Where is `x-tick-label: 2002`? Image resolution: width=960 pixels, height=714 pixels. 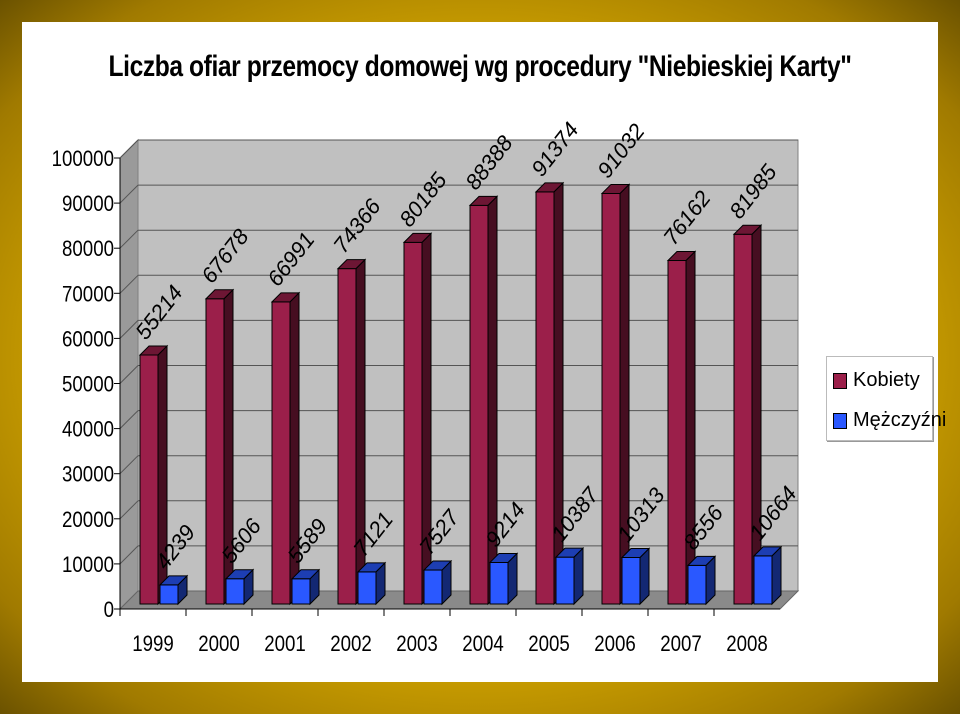 x-tick-label: 2002 is located at coordinates (351, 645).